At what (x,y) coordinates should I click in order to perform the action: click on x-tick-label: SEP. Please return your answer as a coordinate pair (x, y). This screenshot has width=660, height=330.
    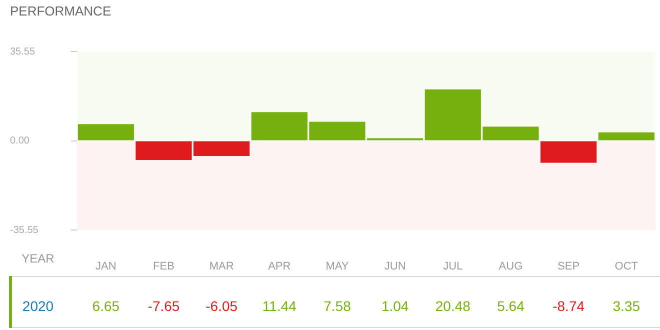
    Looking at the image, I should click on (569, 266).